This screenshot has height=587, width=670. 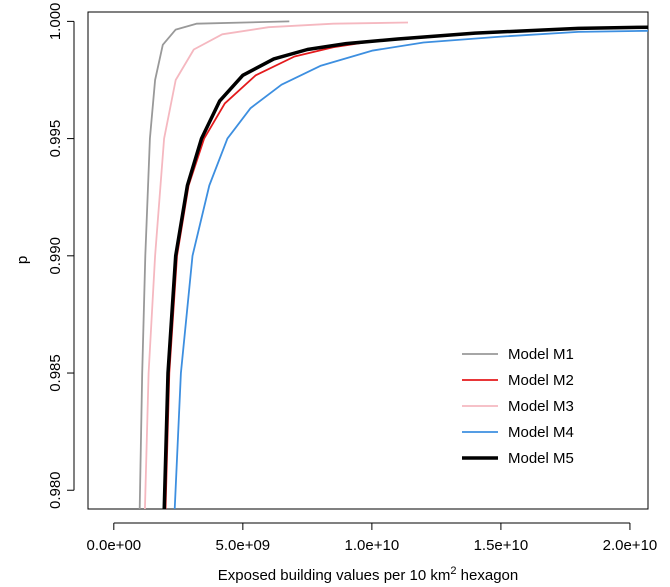 What do you see at coordinates (630, 545) in the screenshot?
I see `x-tick-label: 2.0e+10` at bounding box center [630, 545].